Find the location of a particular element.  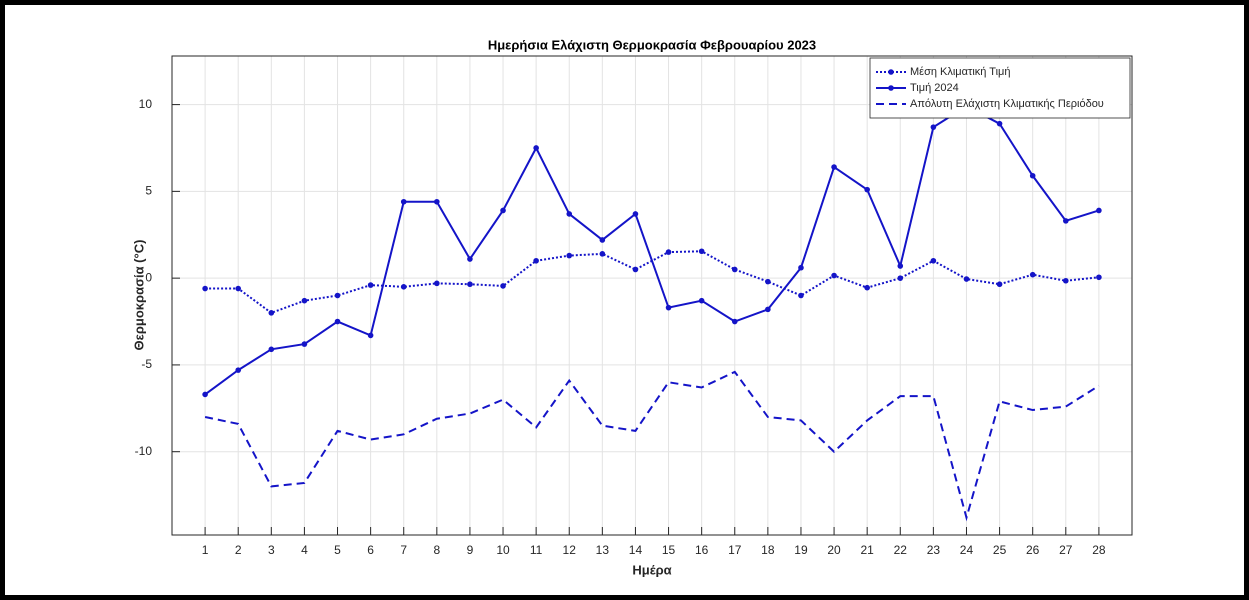

x-tick-label: 10 is located at coordinates (503, 550).